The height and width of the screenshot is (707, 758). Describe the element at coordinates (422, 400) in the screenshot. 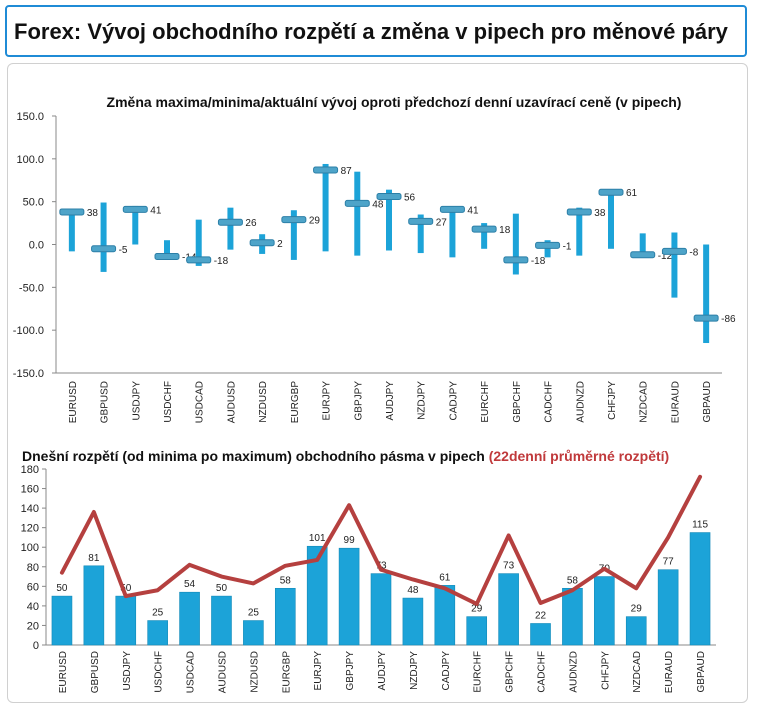

I see `category-label: NZDJPY` at that location.